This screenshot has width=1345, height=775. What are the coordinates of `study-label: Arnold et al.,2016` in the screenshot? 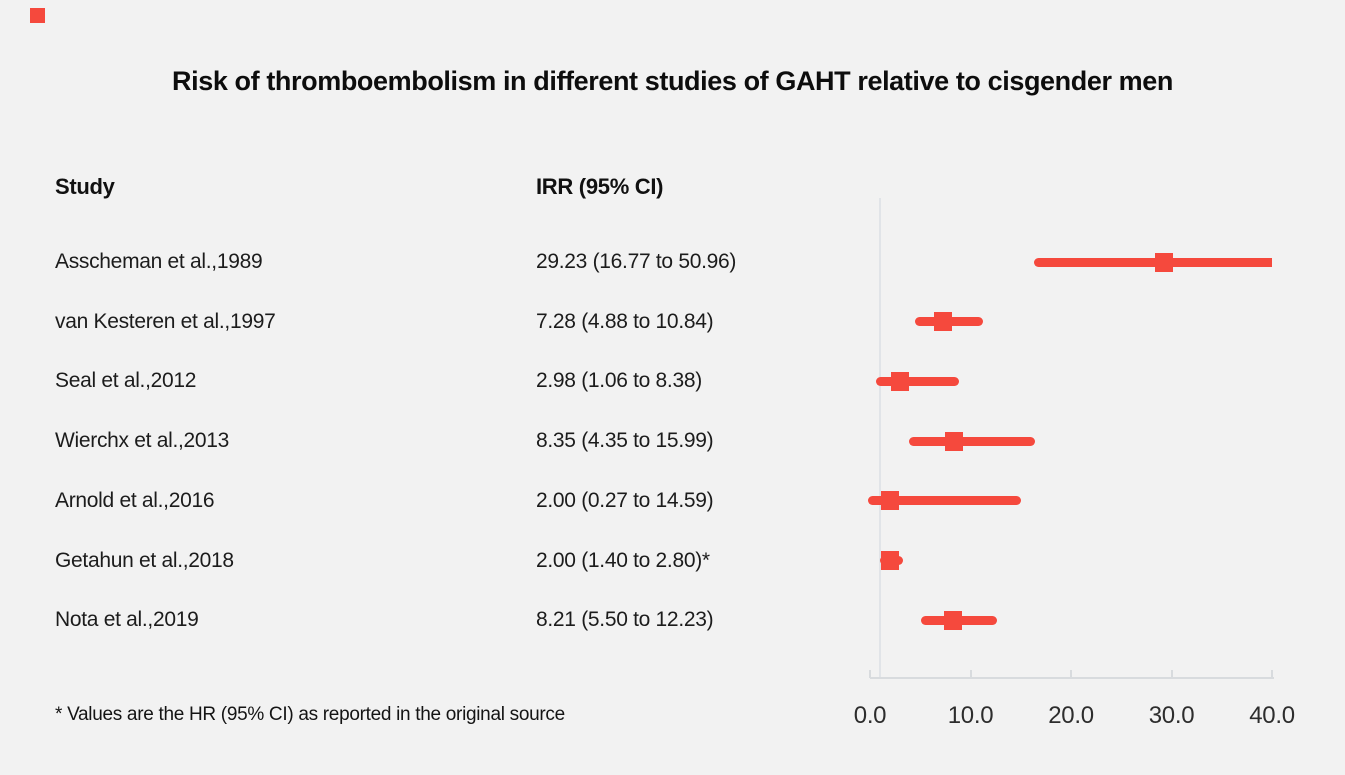 It's located at (135, 500).